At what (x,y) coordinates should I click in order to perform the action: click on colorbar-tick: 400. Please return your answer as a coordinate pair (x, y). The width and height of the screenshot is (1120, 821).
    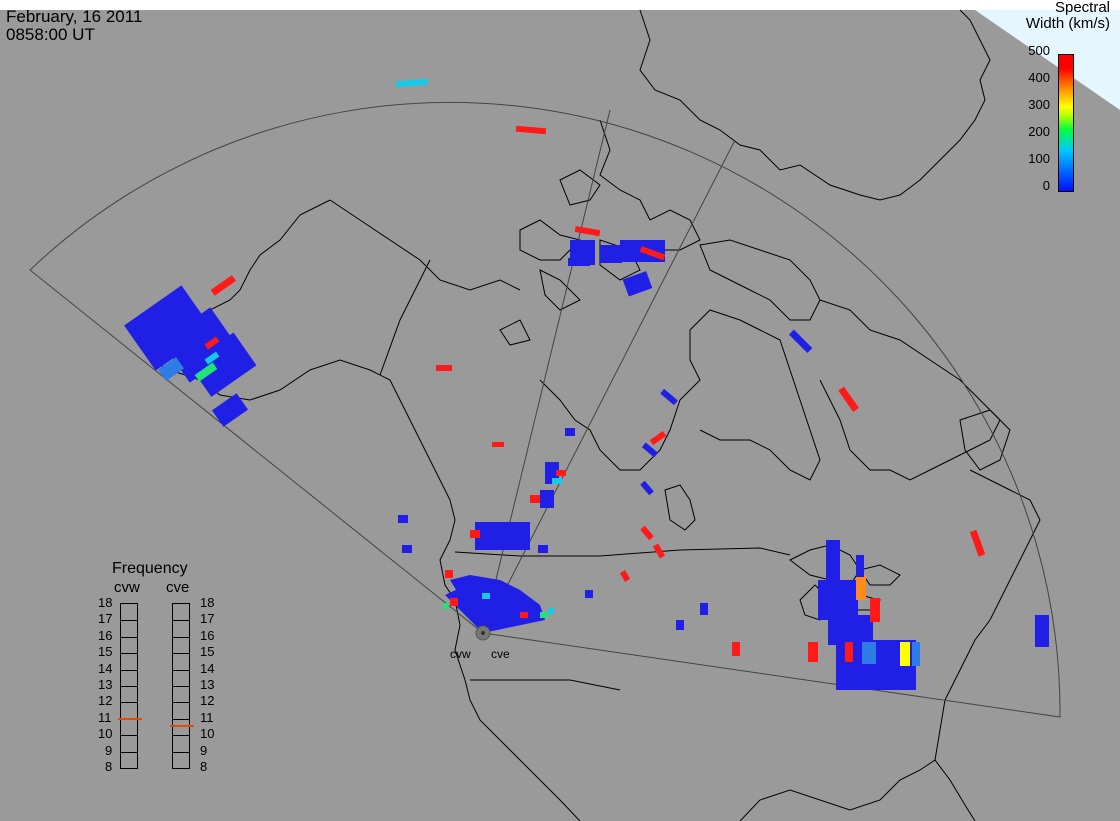
    Looking at the image, I should click on (1039, 77).